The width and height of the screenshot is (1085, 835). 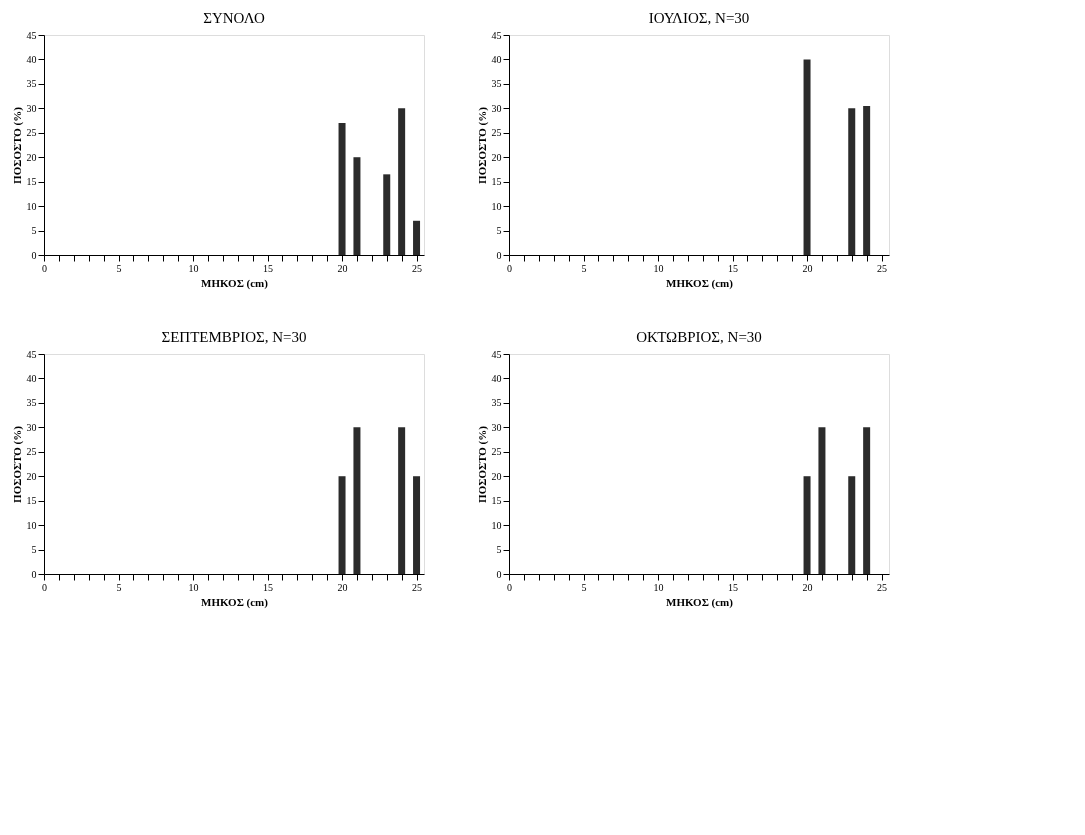 What do you see at coordinates (699, 18) in the screenshot?
I see `chart-title: ΙΟΥΛΙΟΣ, N=30` at bounding box center [699, 18].